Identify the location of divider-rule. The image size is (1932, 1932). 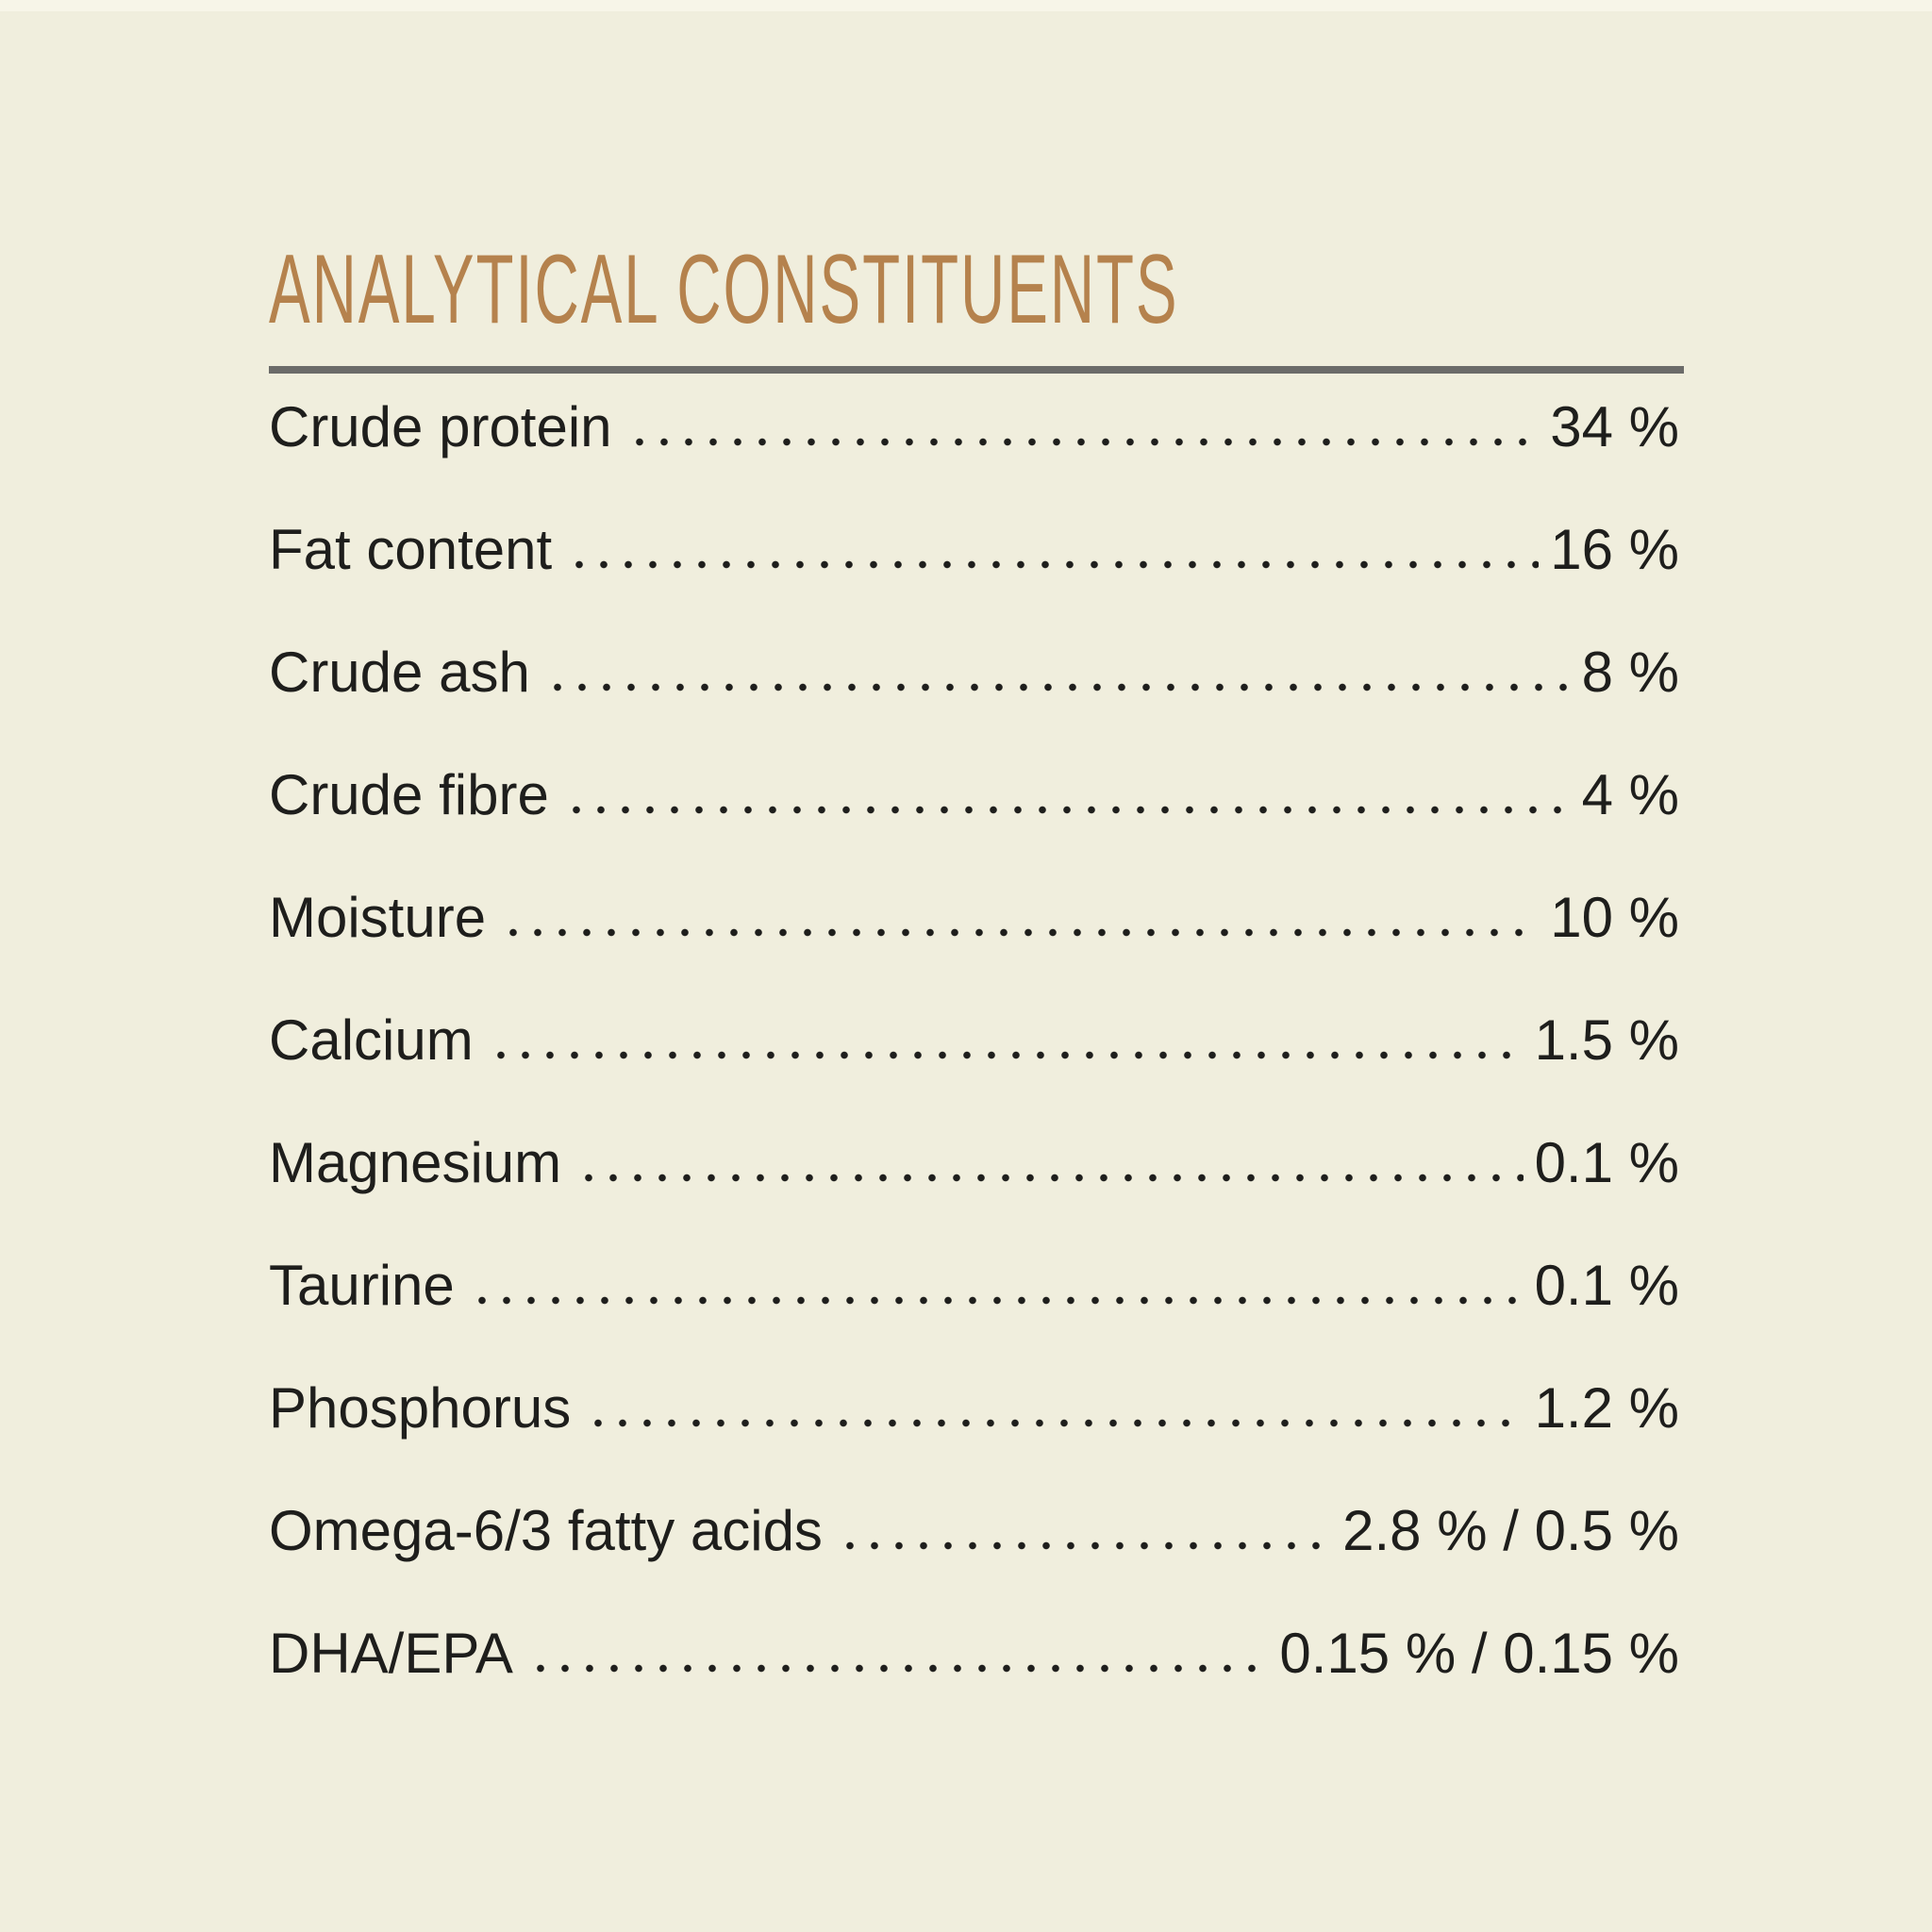
(976, 370).